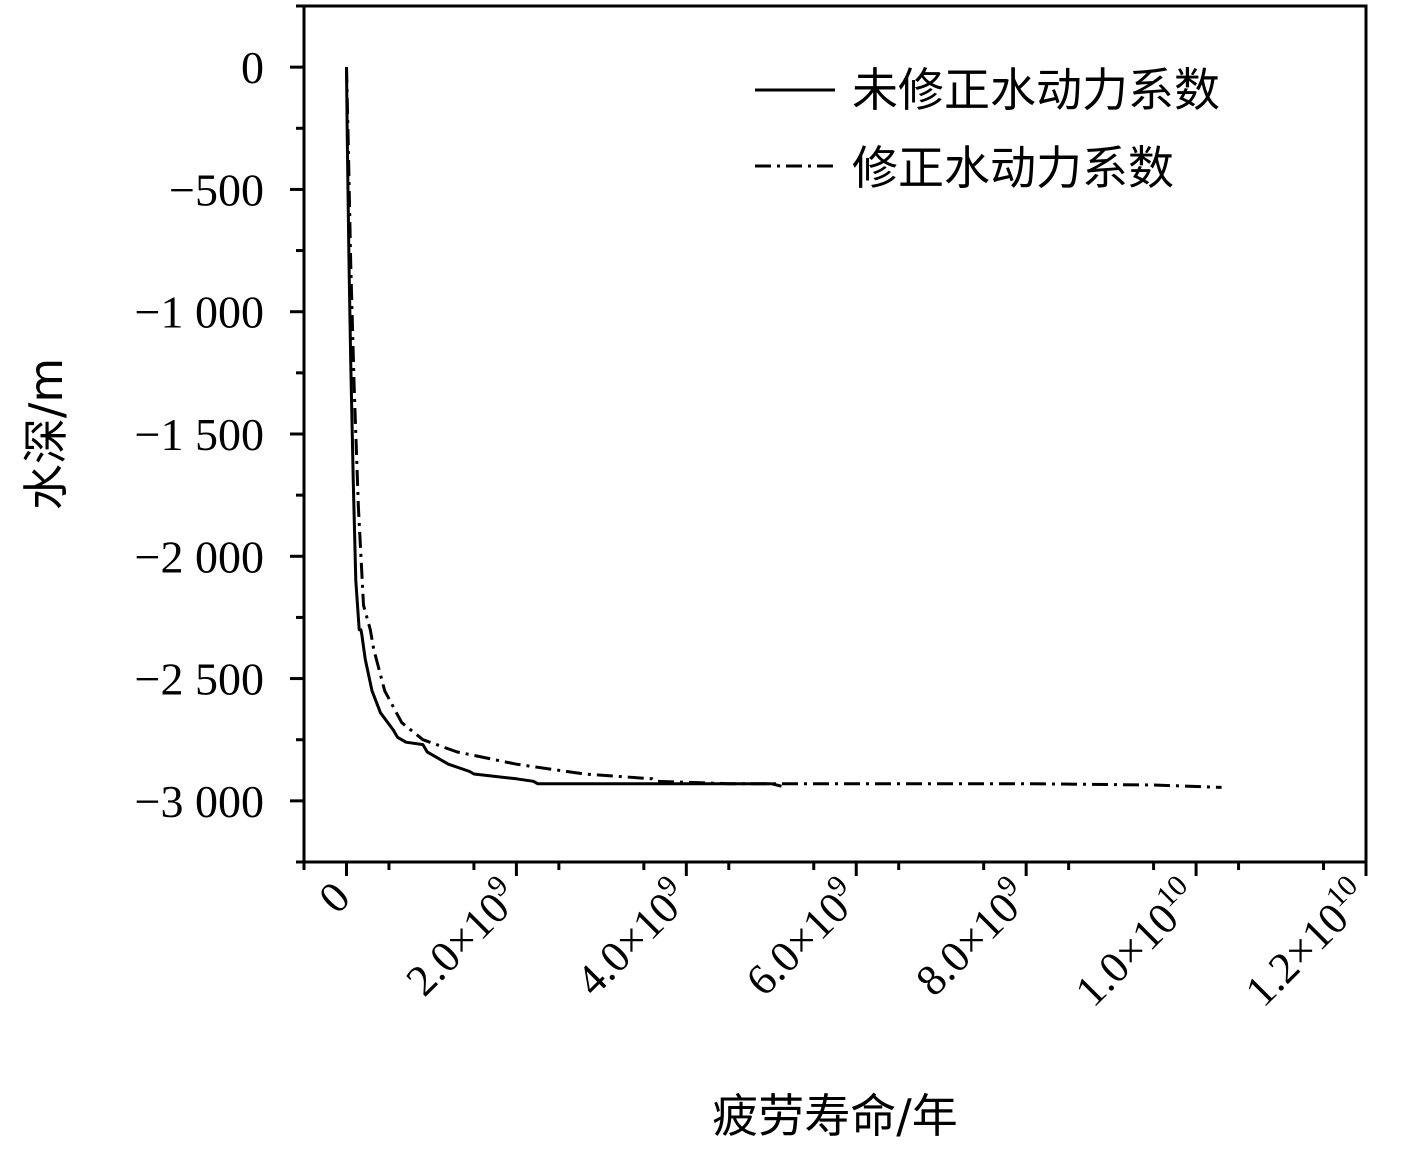 The height and width of the screenshot is (1150, 1417). Describe the element at coordinates (199, 312) in the screenshot. I see `y-tick-label: −1 000` at that location.